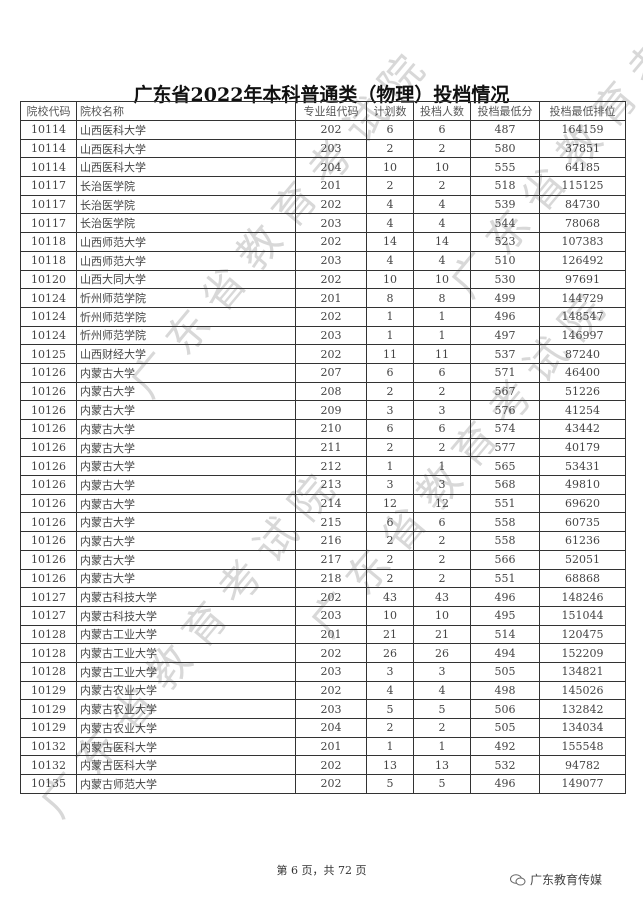 This screenshot has height=909, width=643. What do you see at coordinates (331, 597) in the screenshot?
I see `cell-group-code: 202` at bounding box center [331, 597].